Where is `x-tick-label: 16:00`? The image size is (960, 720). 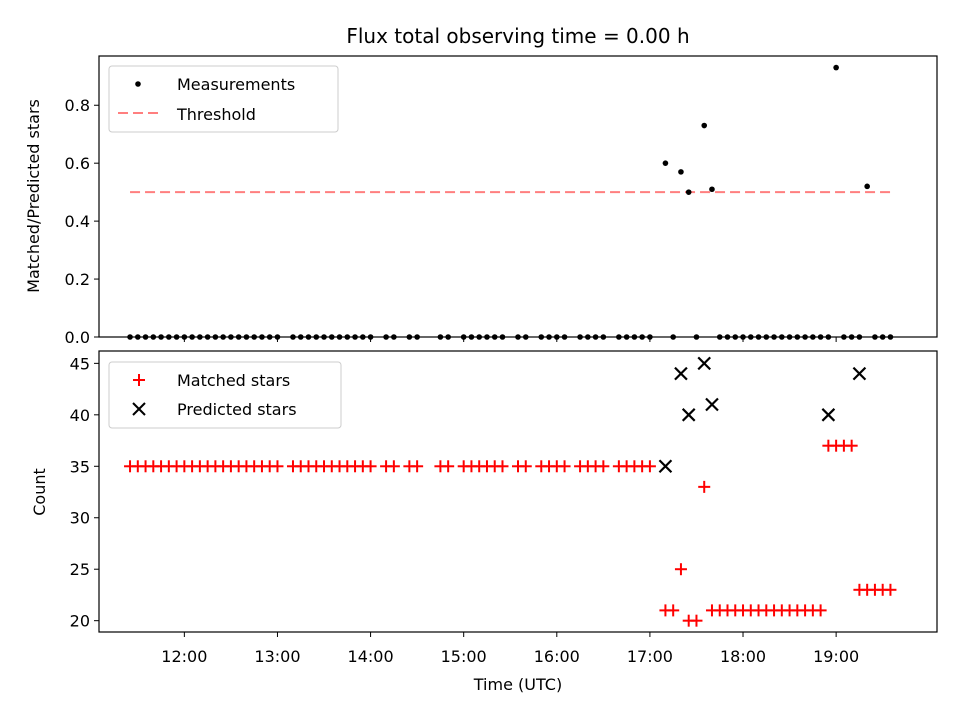
x-tick-label: 16:00 is located at coordinates (557, 656).